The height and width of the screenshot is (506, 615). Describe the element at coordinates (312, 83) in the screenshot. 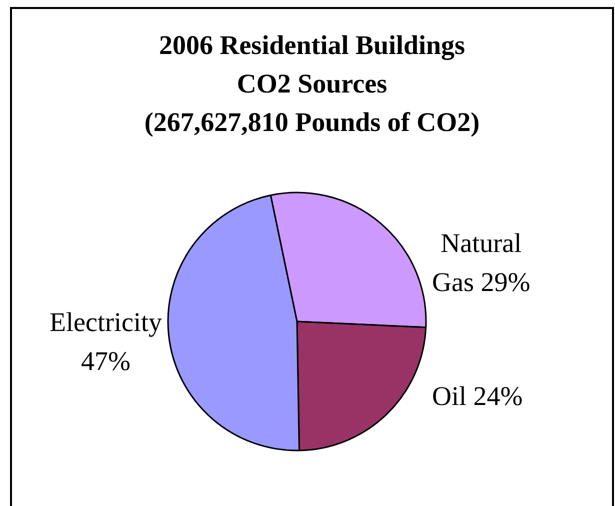

I see `chart-title: 2006 Residential Buildings CO2 Sources (267,627,810 Pounds of CO2)` at that location.